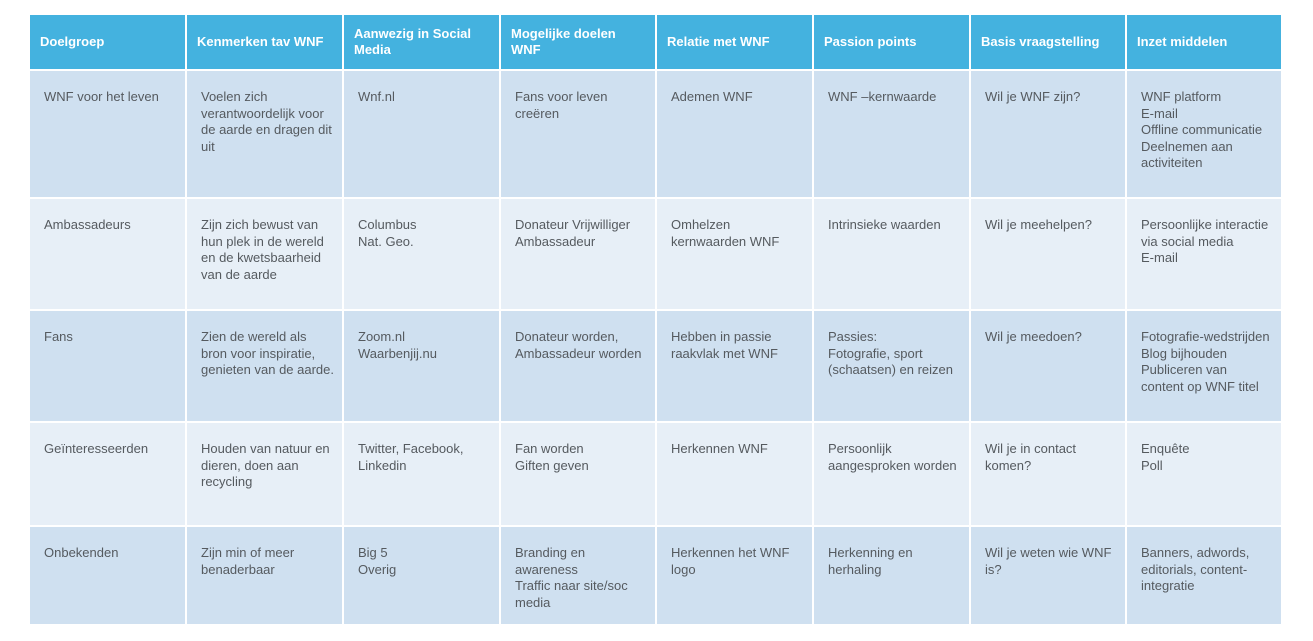 This screenshot has width=1313, height=641. Describe the element at coordinates (1049, 135) in the screenshot. I see `table-cell: Wil je WNF zijn?` at that location.